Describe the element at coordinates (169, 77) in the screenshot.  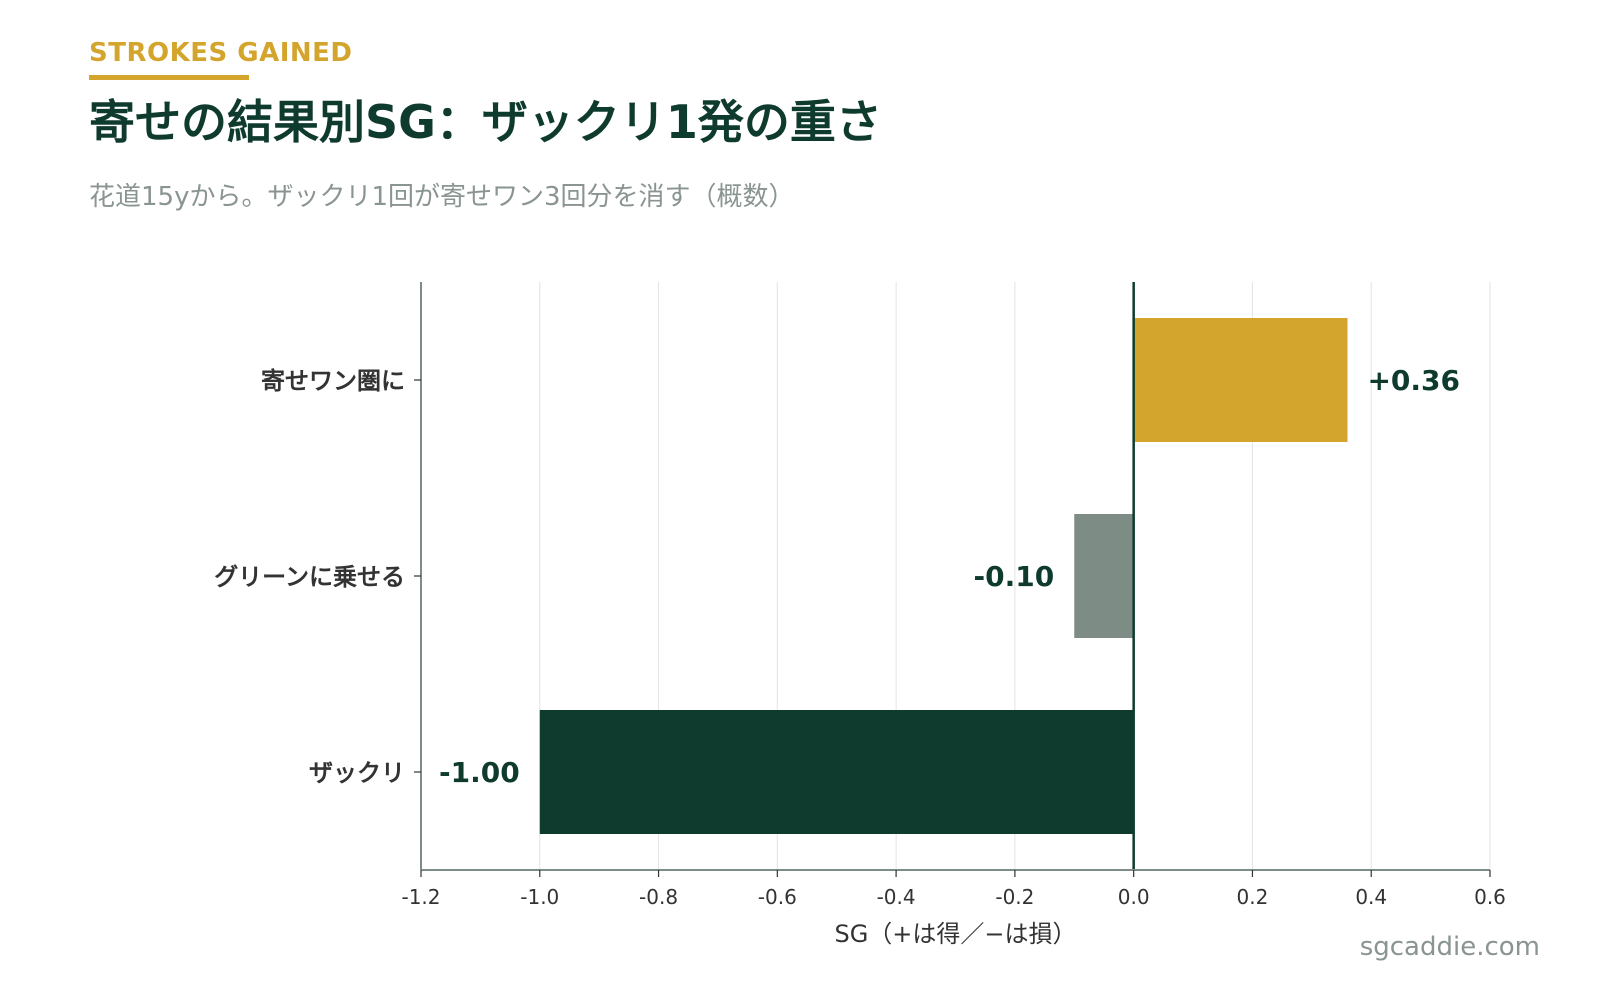
I see `kicker-underline` at that location.